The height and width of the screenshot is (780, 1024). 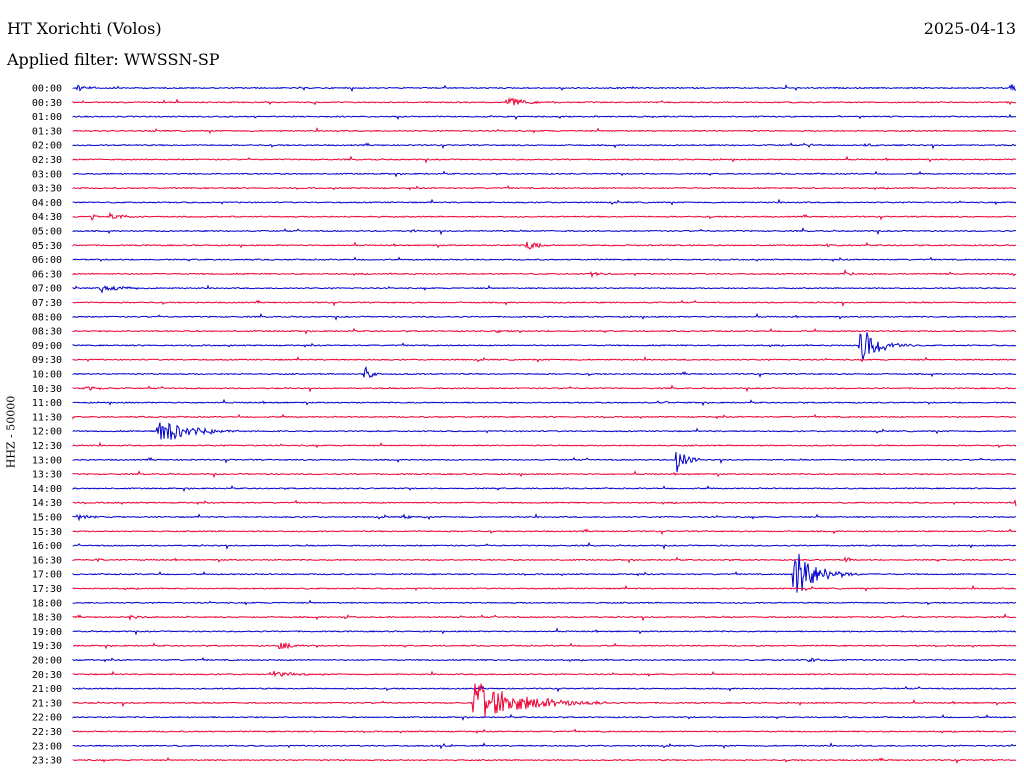 What do you see at coordinates (47, 360) in the screenshot?
I see `time-label: 09:30` at bounding box center [47, 360].